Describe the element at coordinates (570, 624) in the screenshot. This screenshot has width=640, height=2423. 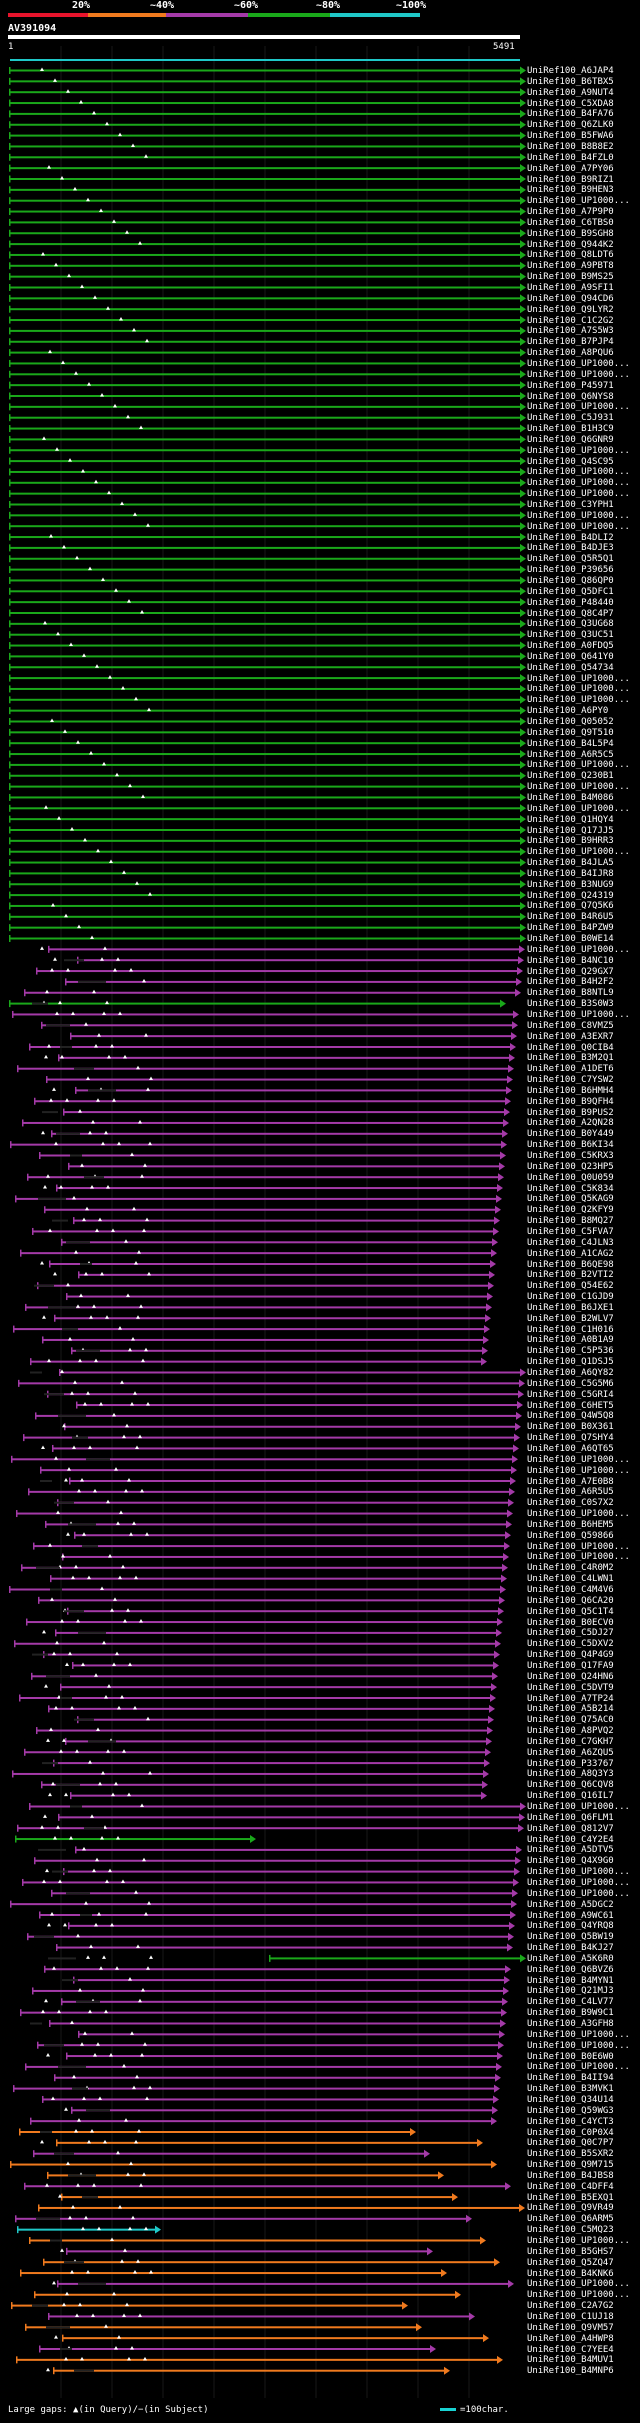
I see `hit-label: UniRef100_Q3UG68` at that location.